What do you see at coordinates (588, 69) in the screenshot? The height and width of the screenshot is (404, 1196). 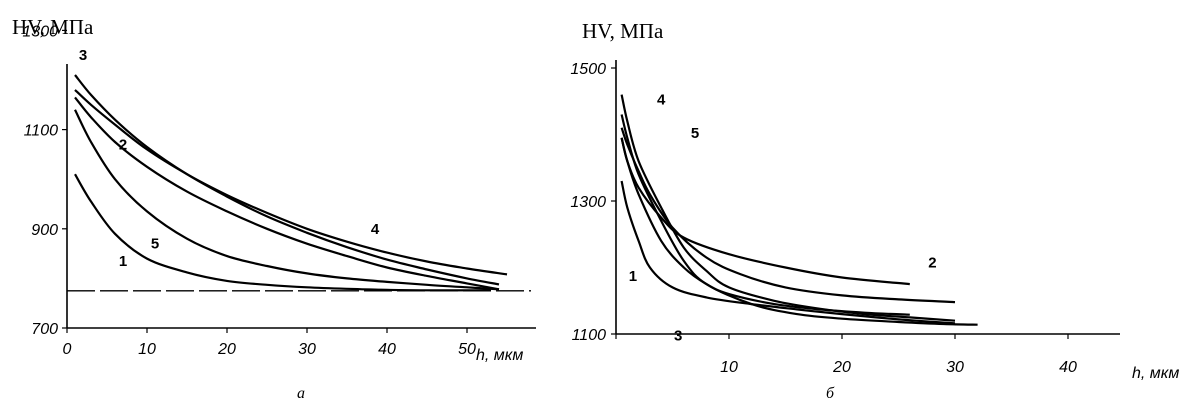 I see `y-tick-label-b: 1500` at bounding box center [588, 69].